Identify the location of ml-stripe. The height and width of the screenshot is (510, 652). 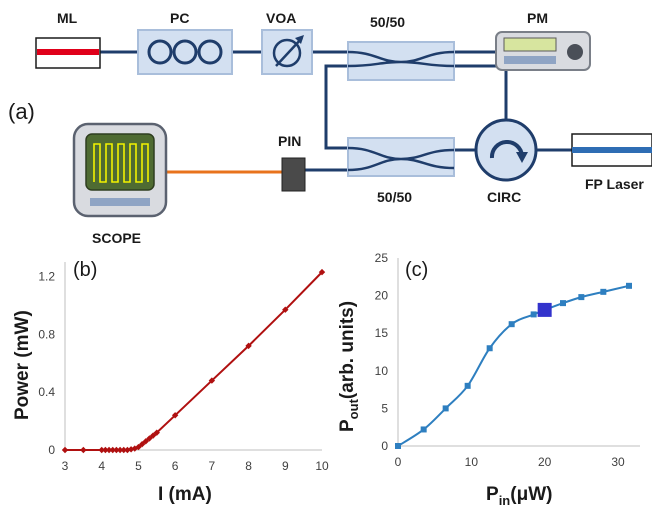
(68, 52).